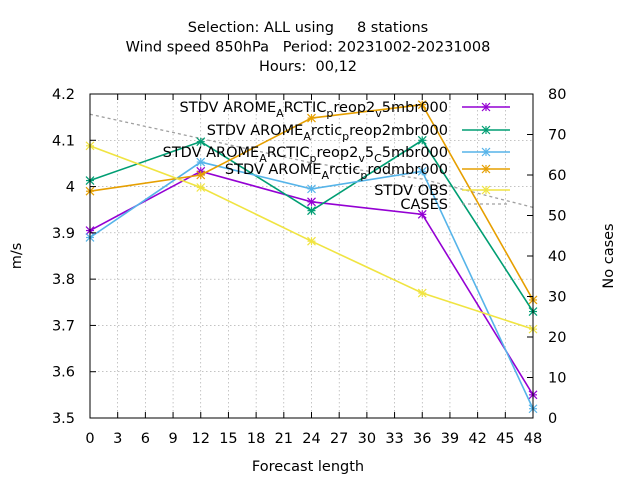 Image resolution: width=640 pixels, height=480 pixels. Describe the element at coordinates (308, 28) in the screenshot. I see `chart-title-line: Selection: ALL using 8 stations` at that location.